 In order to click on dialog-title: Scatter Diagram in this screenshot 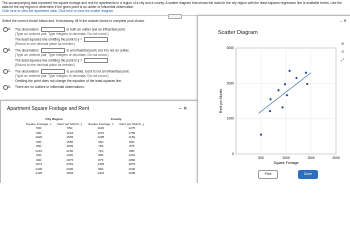, I will do `click(238, 33)`.